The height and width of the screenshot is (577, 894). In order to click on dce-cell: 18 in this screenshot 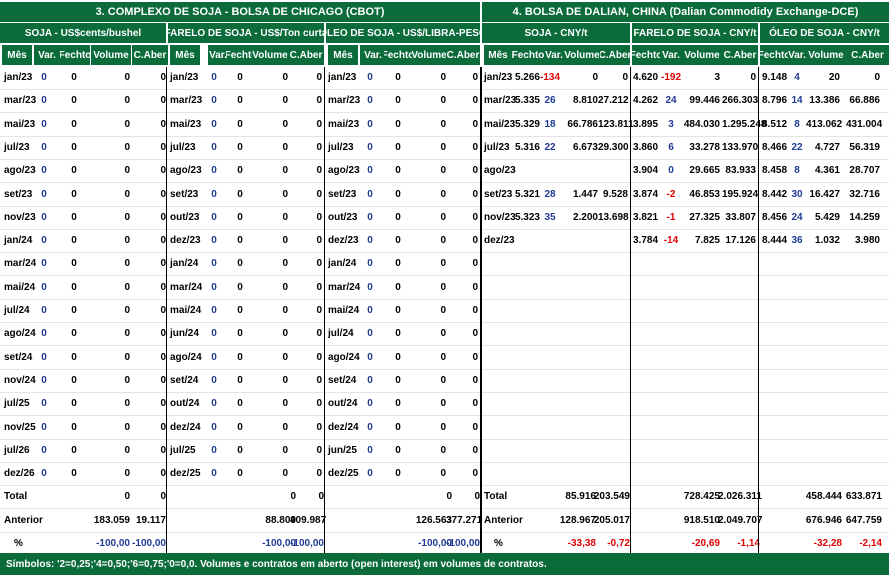, I will do `click(550, 124)`.